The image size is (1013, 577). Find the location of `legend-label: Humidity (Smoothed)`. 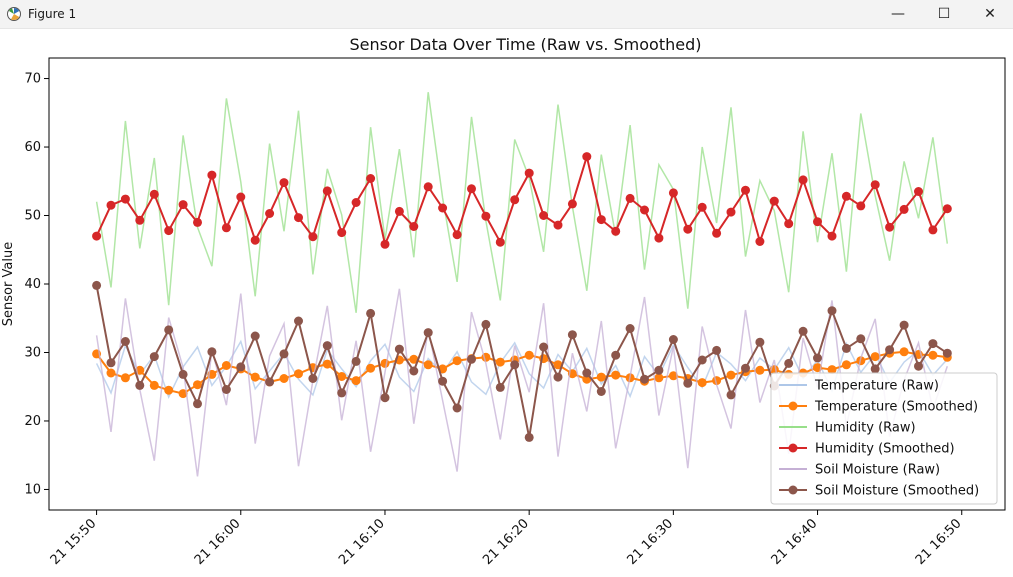

legend-label: Humidity (Smoothed) is located at coordinates (885, 449).